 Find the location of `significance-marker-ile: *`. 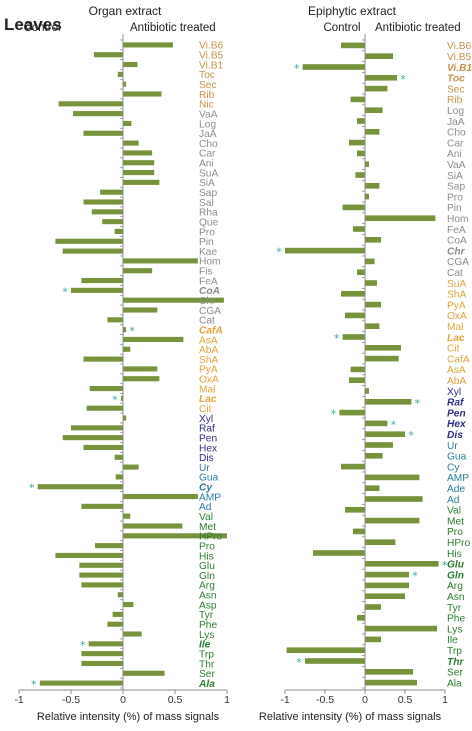

significance-marker-ile: * is located at coordinates (83, 645).